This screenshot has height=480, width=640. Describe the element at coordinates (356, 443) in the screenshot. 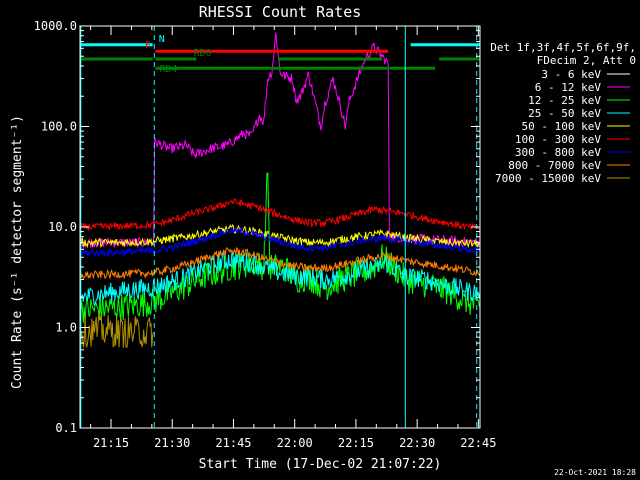

I see `x-tick-label: 22:15` at that location.